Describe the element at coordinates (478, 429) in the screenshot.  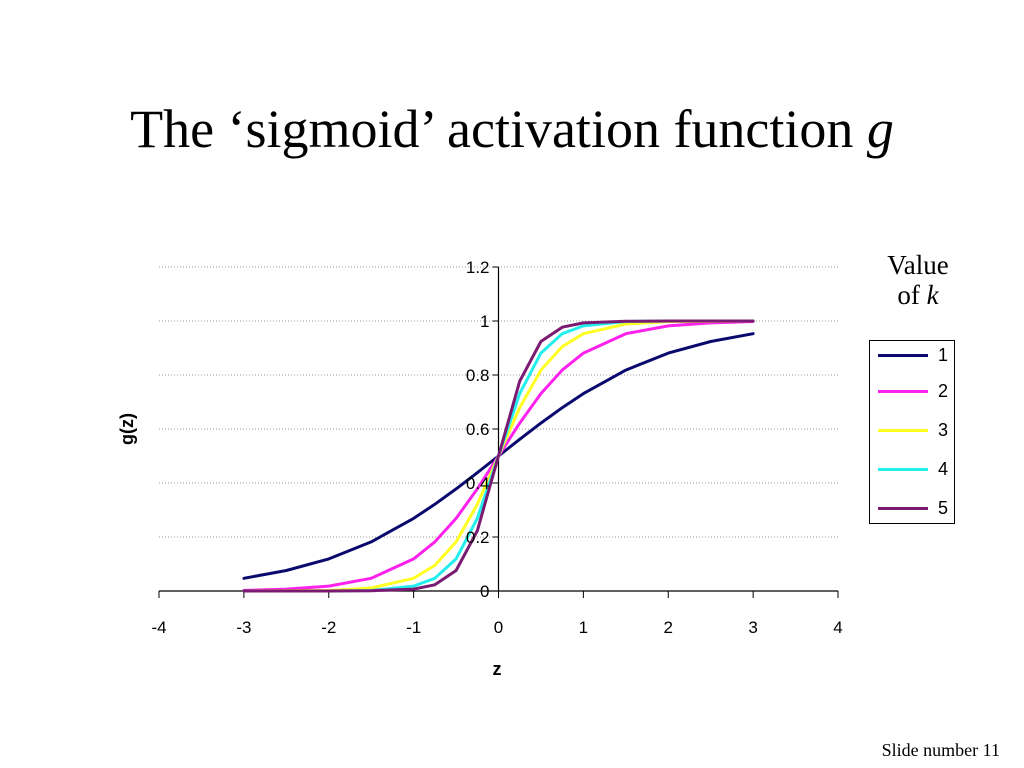
I see `y-tick-label-3: 0.6` at that location.